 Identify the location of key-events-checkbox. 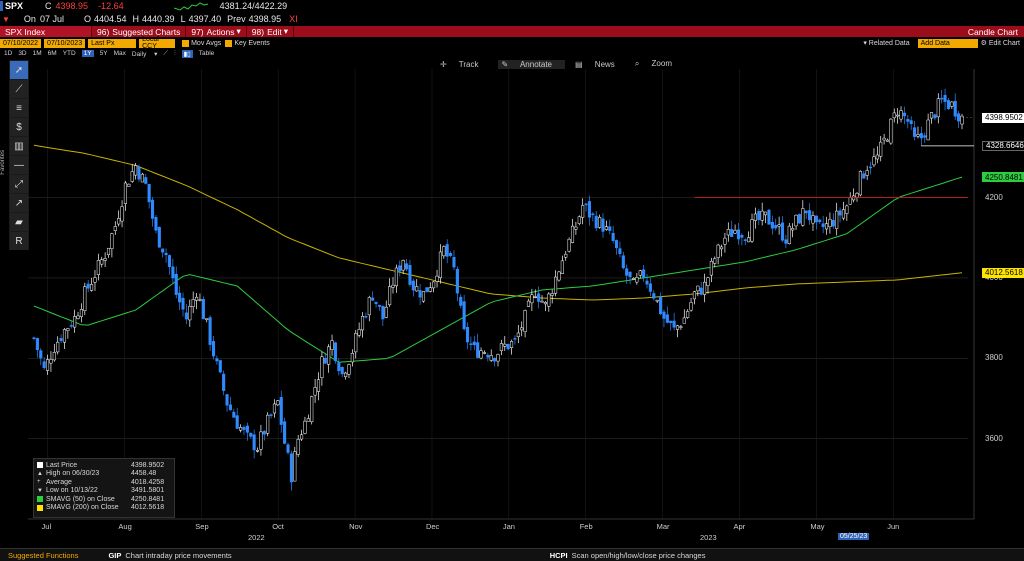
(229, 43).